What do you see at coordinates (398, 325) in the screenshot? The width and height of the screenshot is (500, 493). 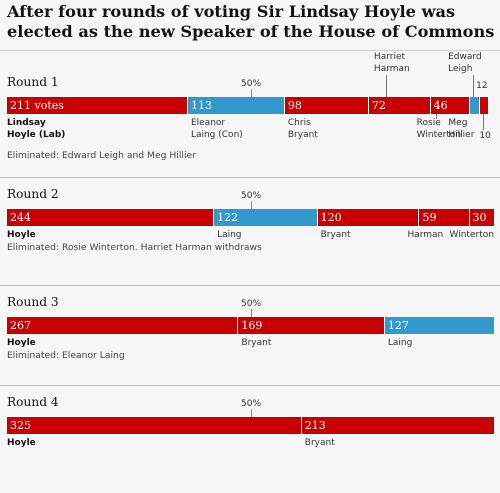 I see `segment-value-label: 127` at bounding box center [398, 325].